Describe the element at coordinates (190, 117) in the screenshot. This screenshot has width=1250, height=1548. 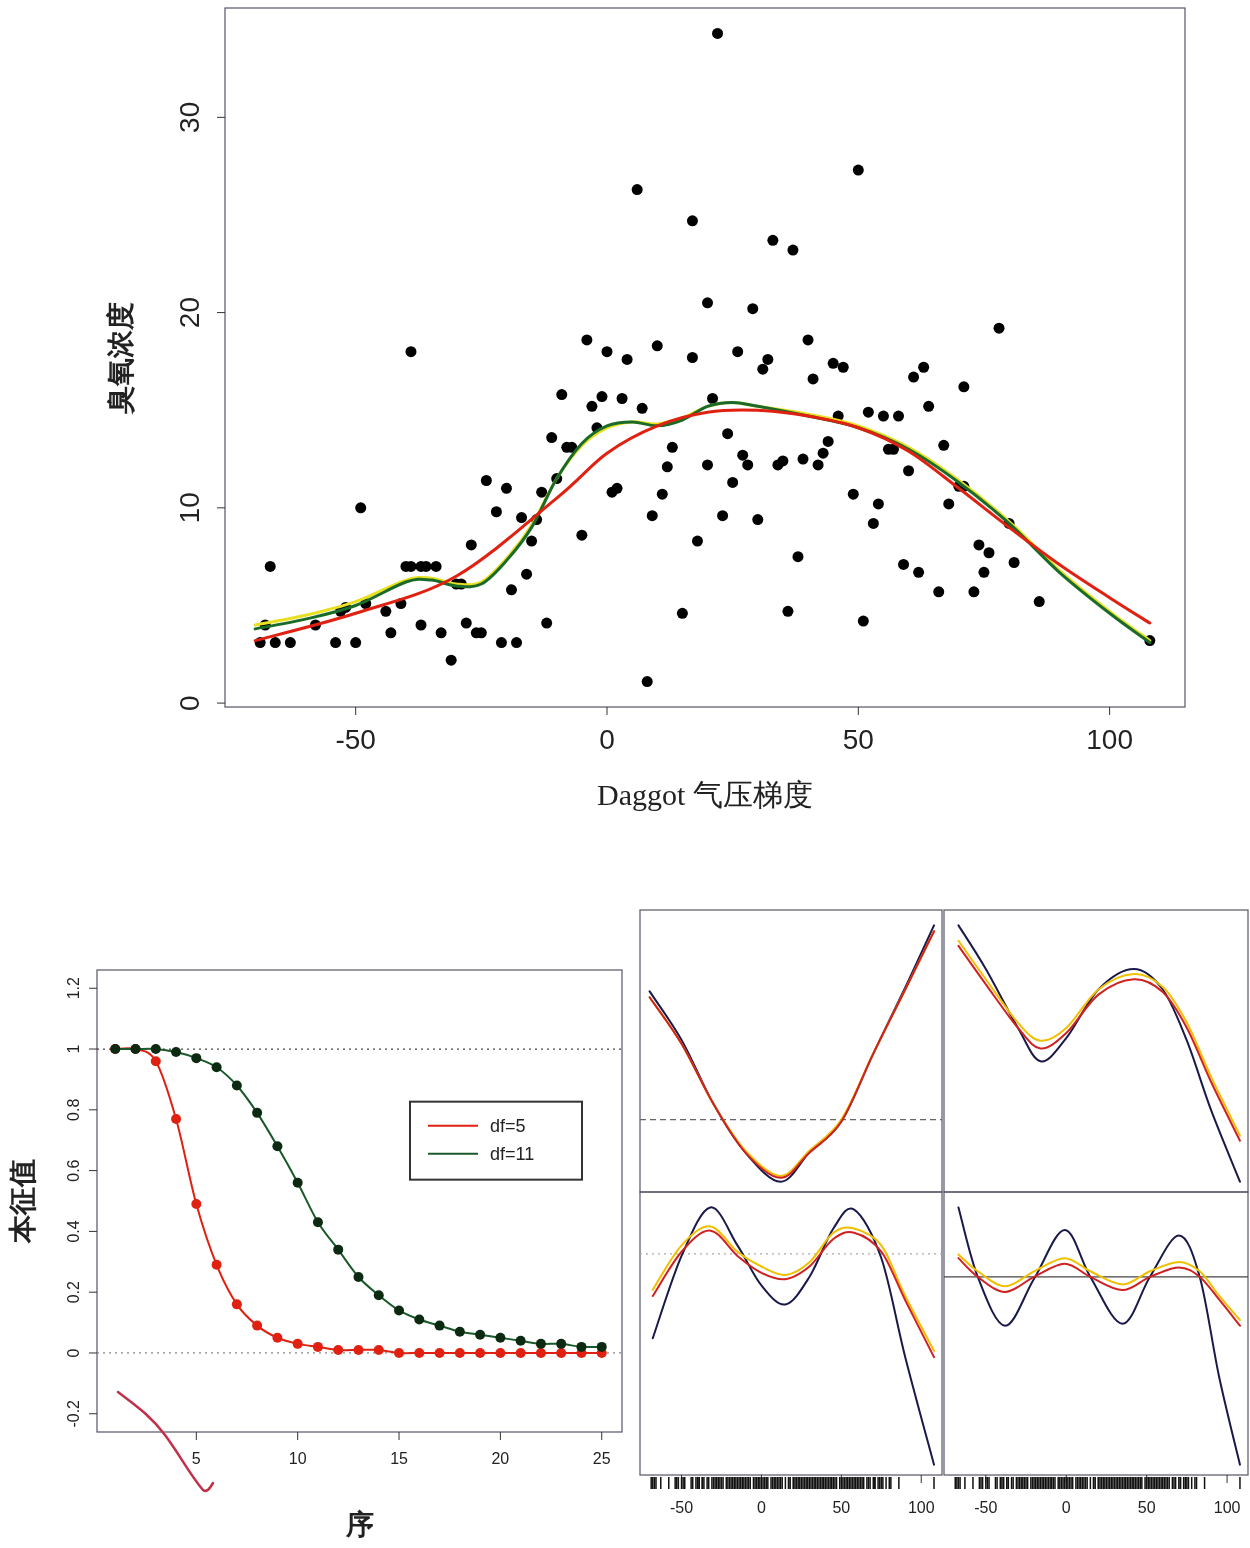
I see `y-tick-label: 30` at that location.